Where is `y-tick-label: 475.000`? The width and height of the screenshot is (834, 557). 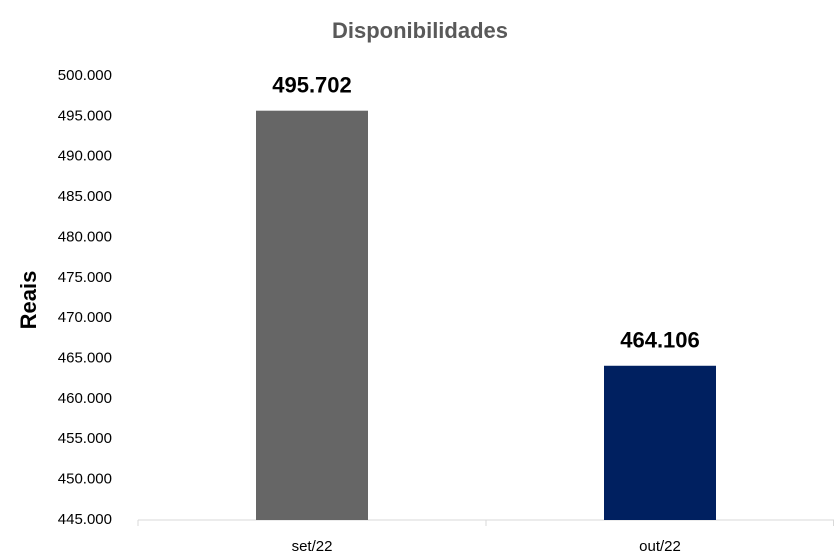
y-tick-label: 475.000 is located at coordinates (85, 277).